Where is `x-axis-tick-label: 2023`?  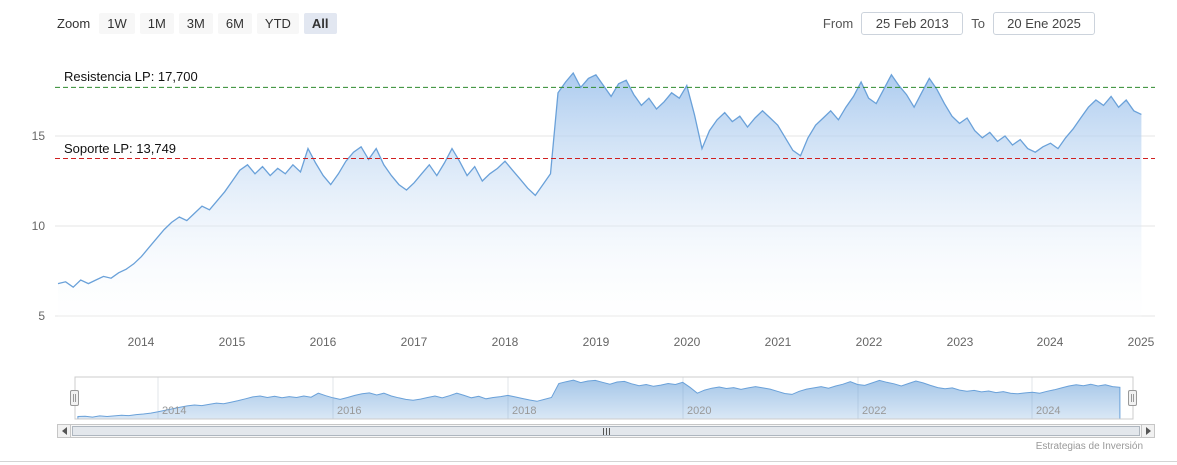
x-axis-tick-label: 2023 is located at coordinates (960, 342).